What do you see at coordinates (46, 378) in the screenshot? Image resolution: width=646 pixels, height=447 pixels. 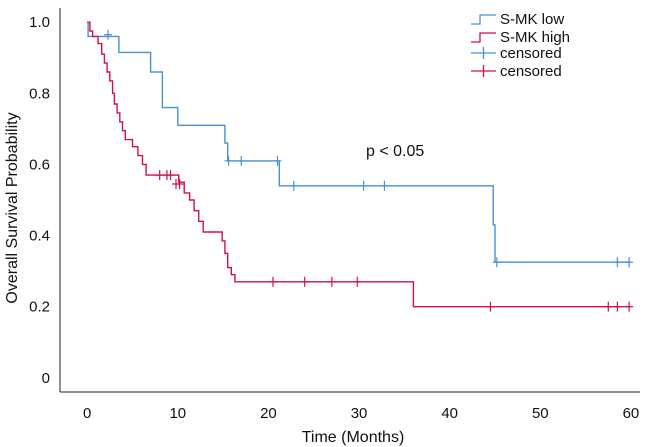 I see `y-tick-label: 0` at bounding box center [46, 378].